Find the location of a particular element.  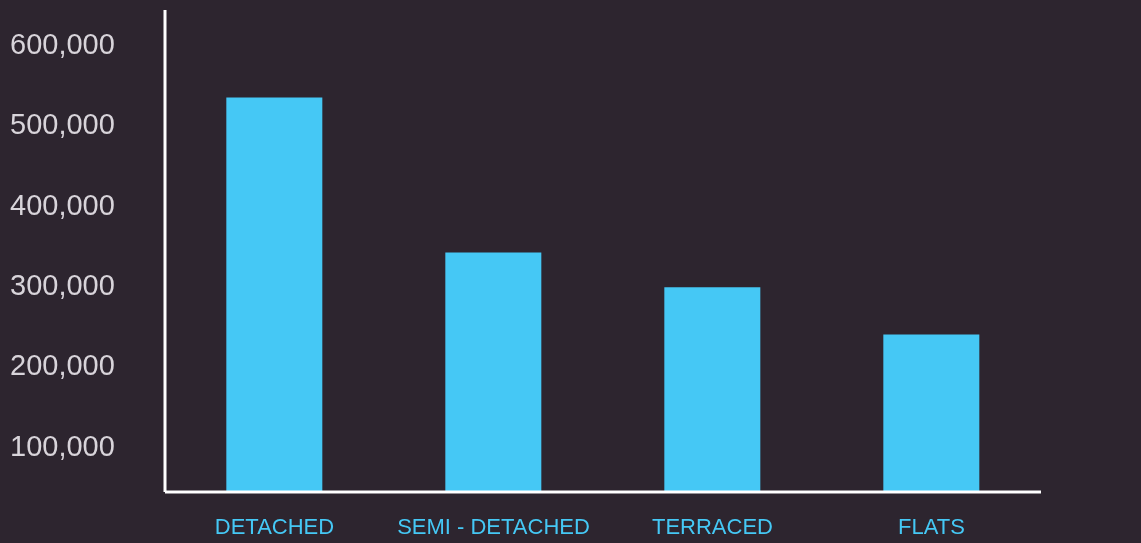

x-tick-label: TERRACED is located at coordinates (712, 526).